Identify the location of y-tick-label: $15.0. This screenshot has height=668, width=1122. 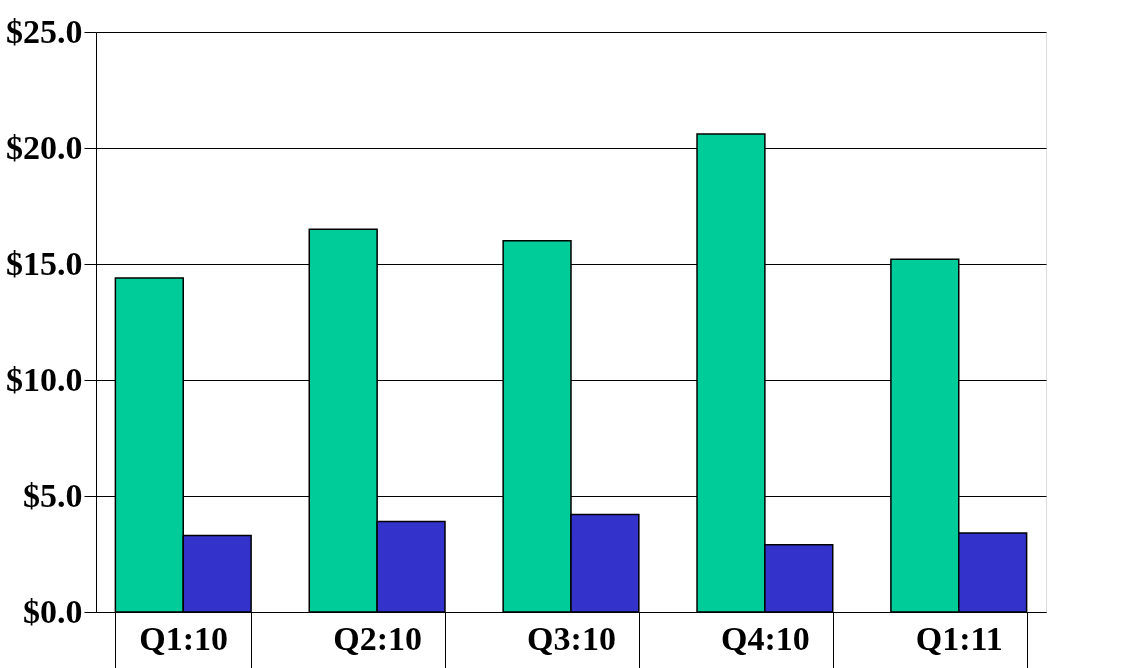
(44, 263).